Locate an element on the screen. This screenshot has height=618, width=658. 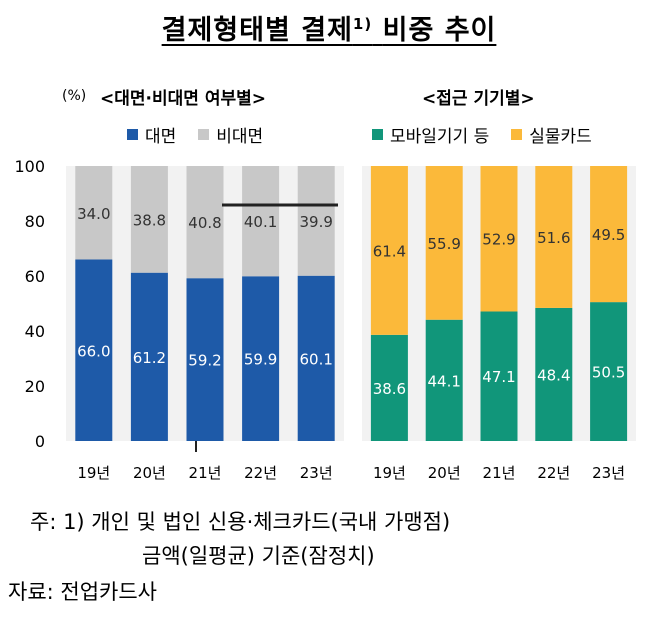
y-tick-label: 80 is located at coordinates (35, 221).